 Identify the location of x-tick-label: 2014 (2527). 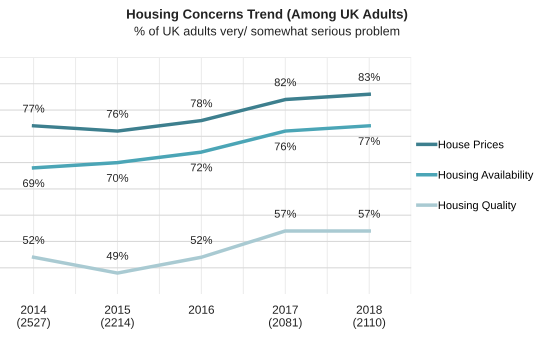
(33, 317).